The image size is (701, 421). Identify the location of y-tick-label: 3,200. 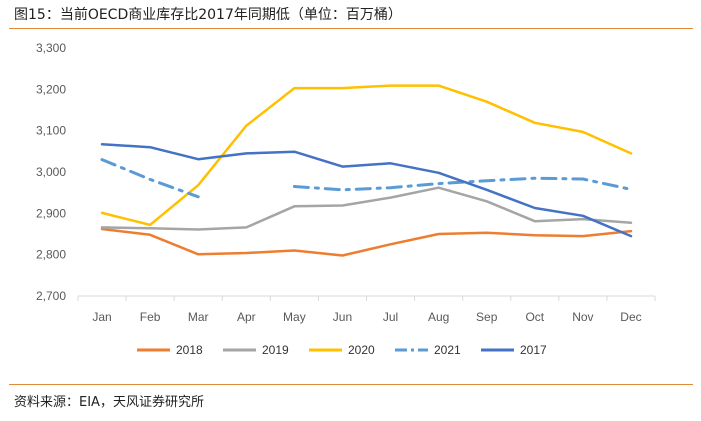
(51, 89).